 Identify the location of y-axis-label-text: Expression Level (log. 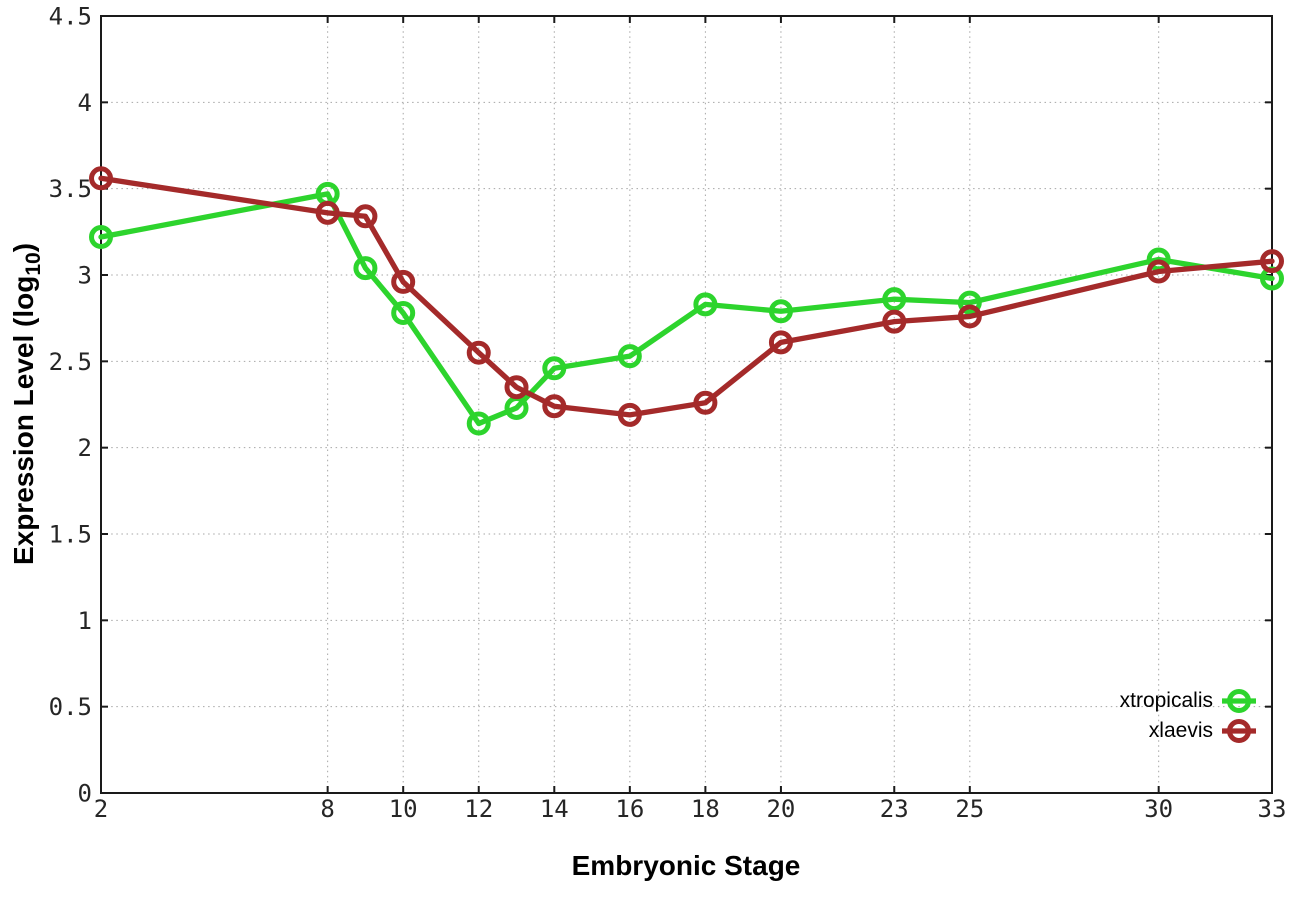
(23, 420).